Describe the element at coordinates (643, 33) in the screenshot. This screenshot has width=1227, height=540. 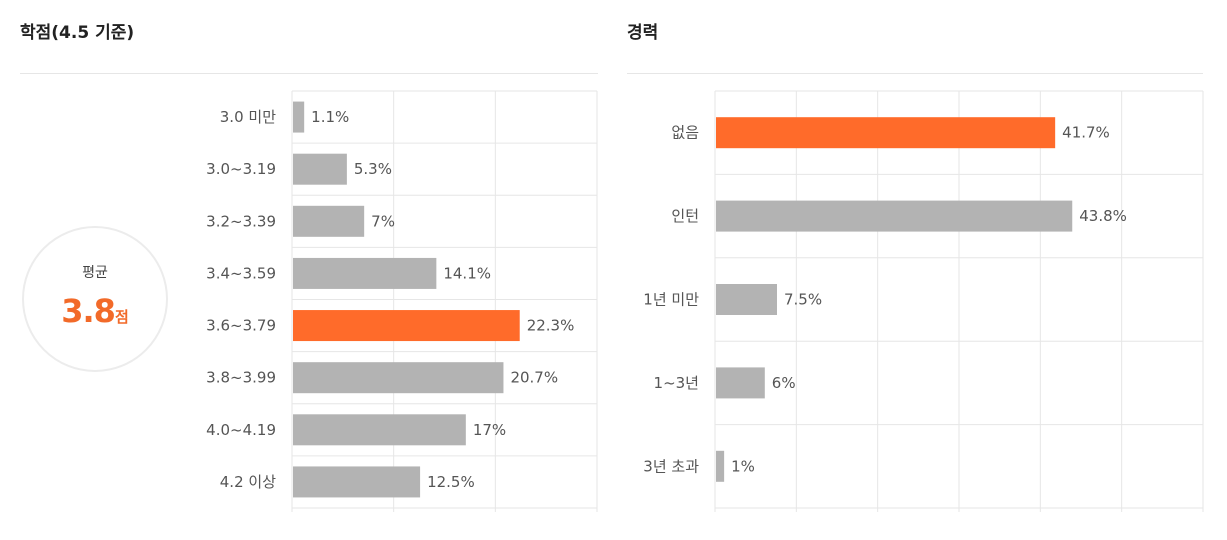
I see `career-title: 경력` at that location.